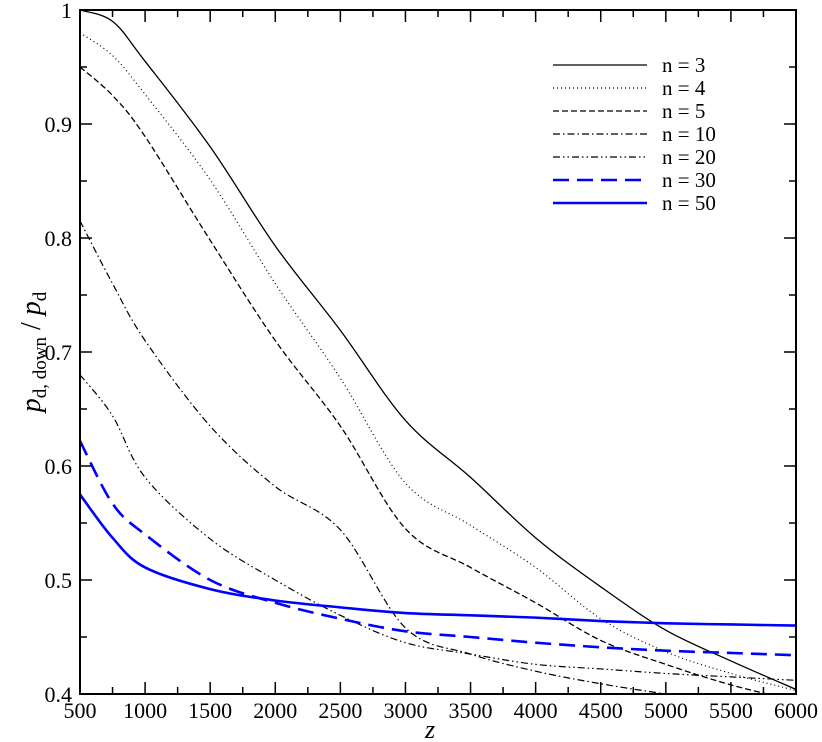 The height and width of the screenshot is (742, 822). I want to click on y-tick-label: 0.6, so click(59, 466).